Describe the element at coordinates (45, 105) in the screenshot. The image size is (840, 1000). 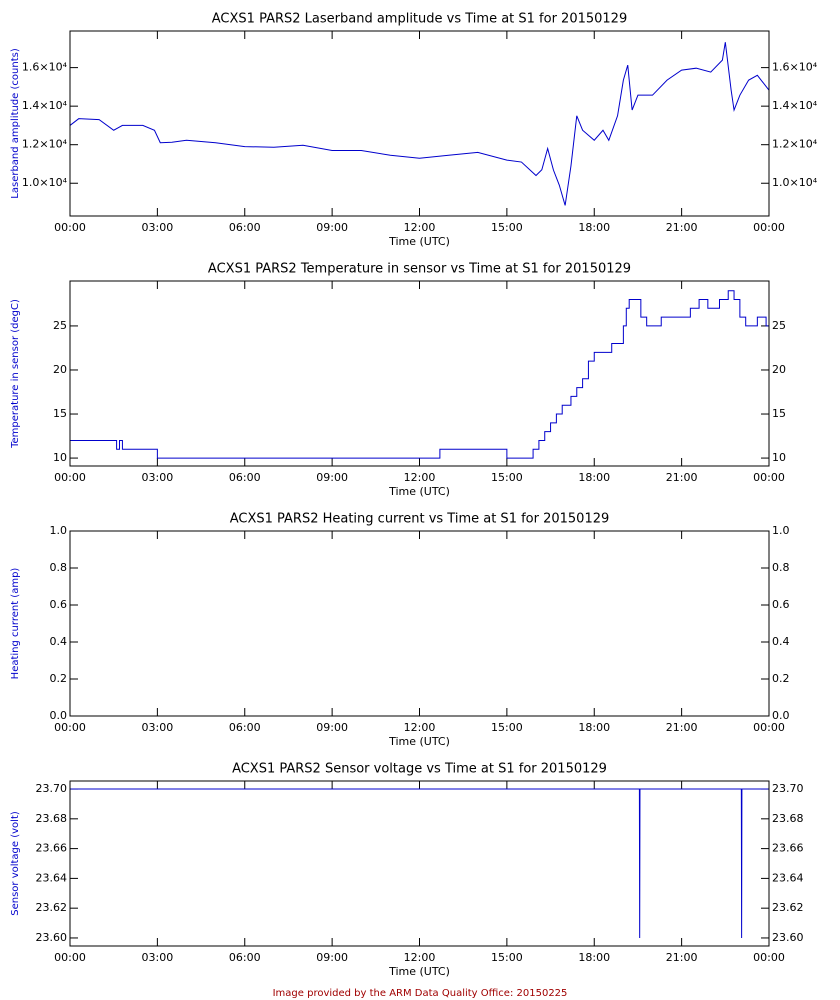
I see `y-tick-label: 1.4×10⁴` at that location.